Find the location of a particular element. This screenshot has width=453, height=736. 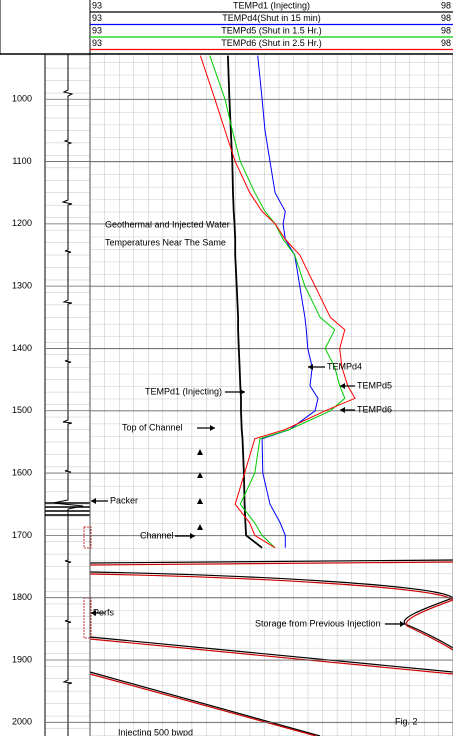

annotation: Temperatures Near The Same is located at coordinates (165, 242).